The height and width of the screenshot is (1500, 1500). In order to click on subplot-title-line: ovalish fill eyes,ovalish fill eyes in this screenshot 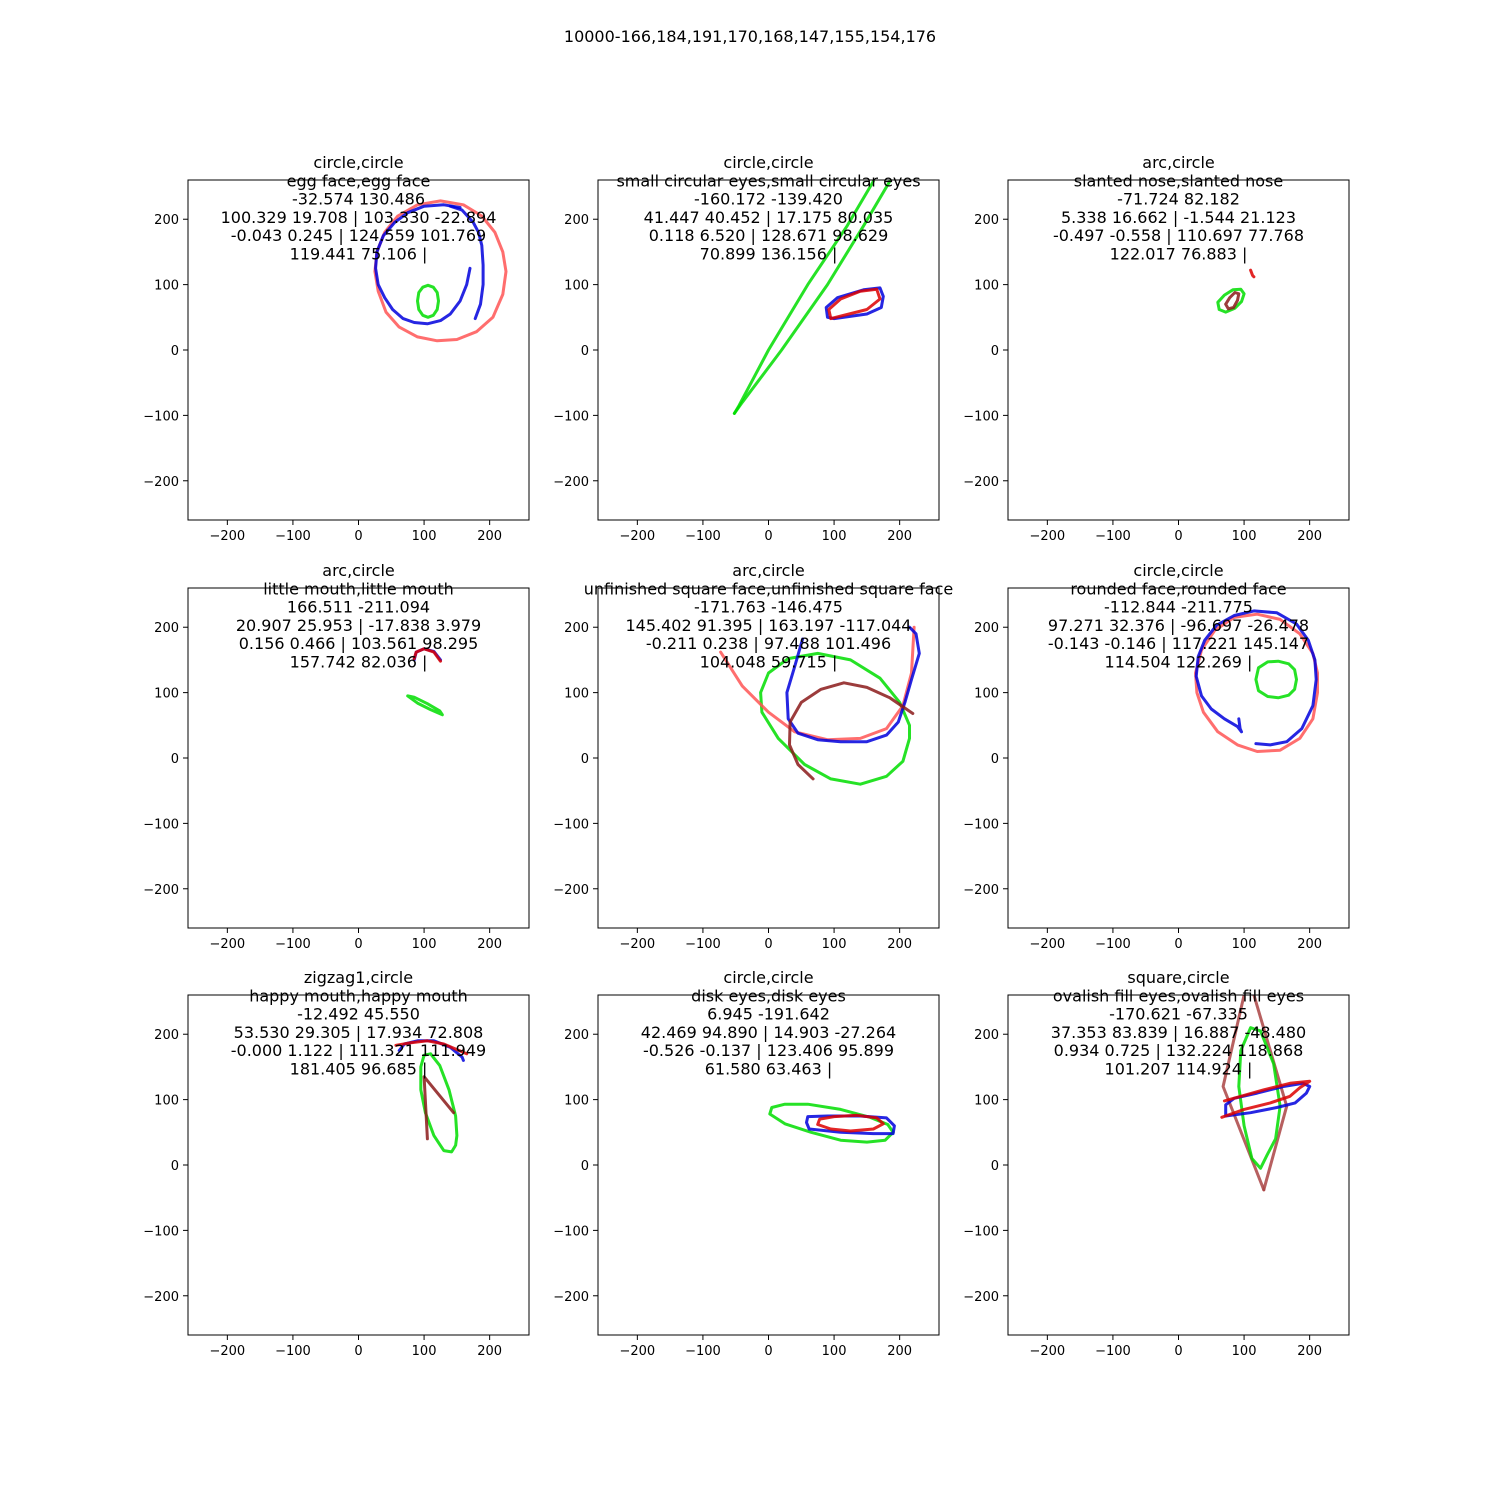, I will do `click(1178, 995)`.